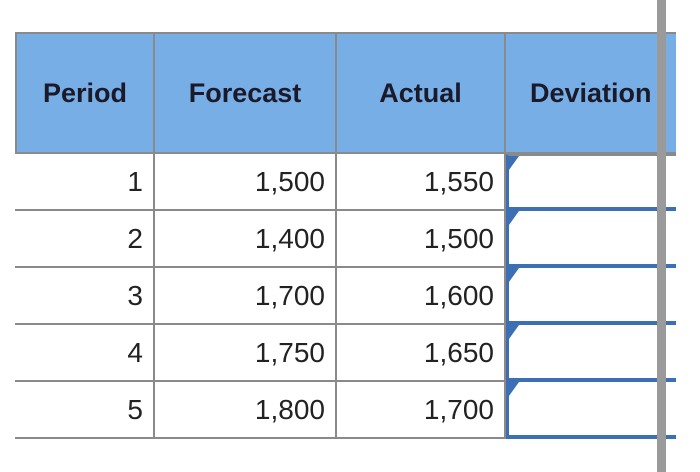  Describe the element at coordinates (246, 353) in the screenshot. I see `table-cell: 1,750` at that location.